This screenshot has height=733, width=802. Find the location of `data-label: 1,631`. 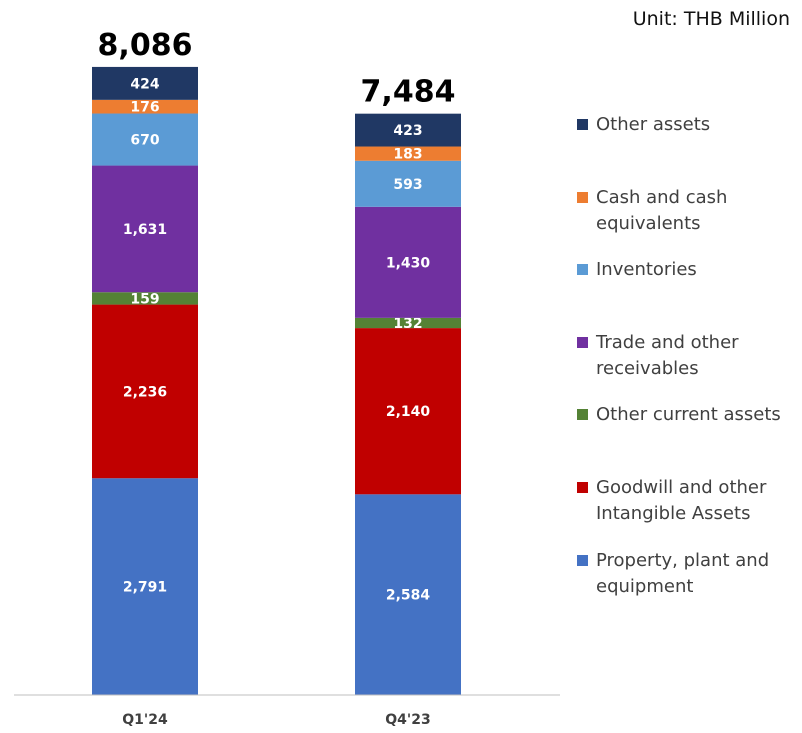

data-label: 1,631 is located at coordinates (145, 230).